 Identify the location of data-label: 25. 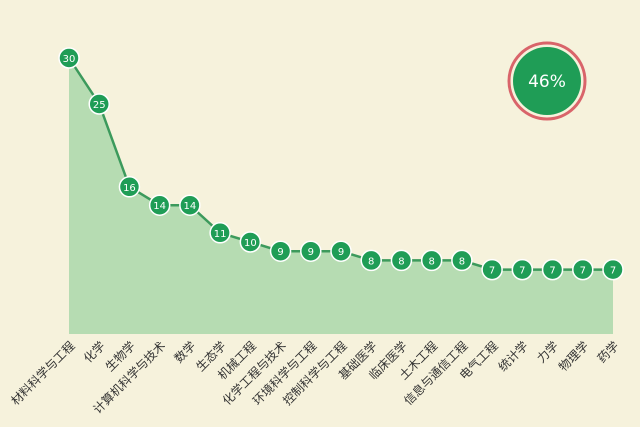
(99, 105).